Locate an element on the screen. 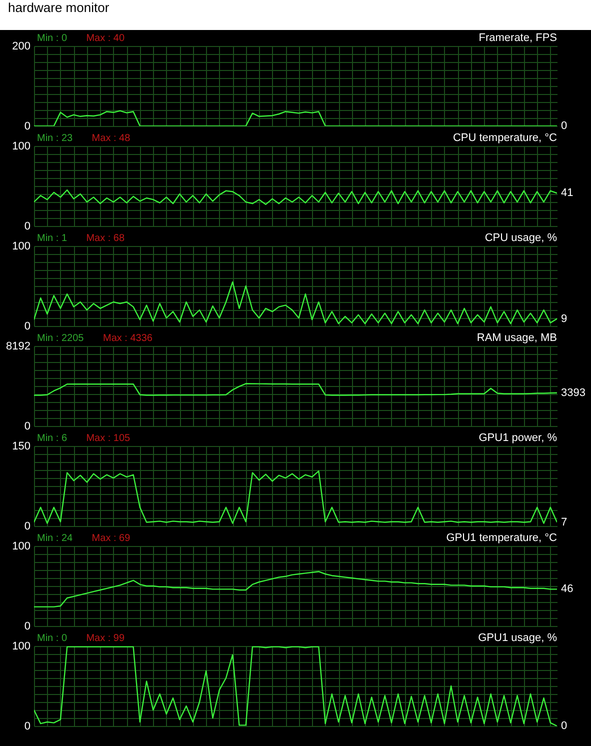 Image resolution: width=591 pixels, height=746 pixels. text: Max : 40 is located at coordinates (105, 38).